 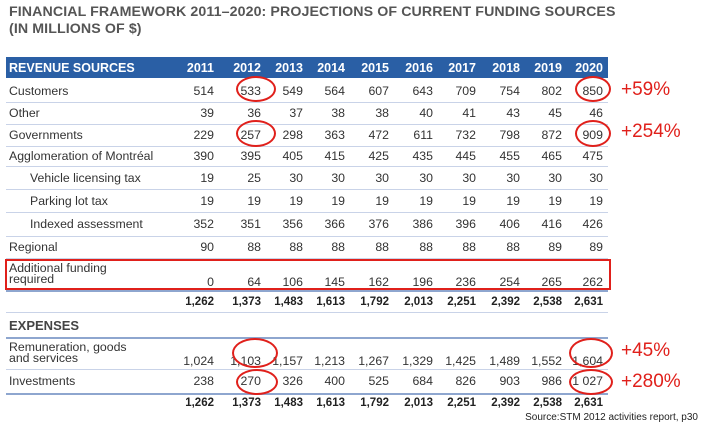 What do you see at coordinates (422, 282) in the screenshot?
I see `additional-cell-2016: 196` at bounding box center [422, 282].